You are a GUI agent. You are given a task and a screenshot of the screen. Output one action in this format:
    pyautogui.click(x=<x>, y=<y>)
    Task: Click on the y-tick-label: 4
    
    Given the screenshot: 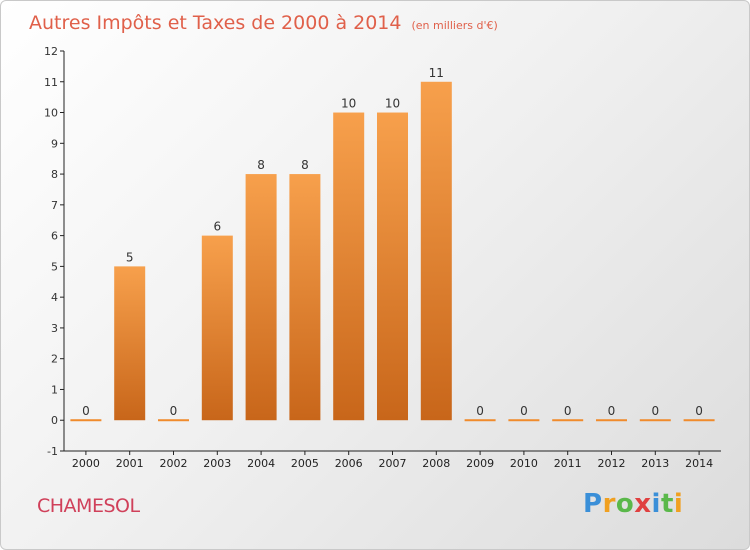 What is the action you would take?
    pyautogui.click(x=54, y=297)
    